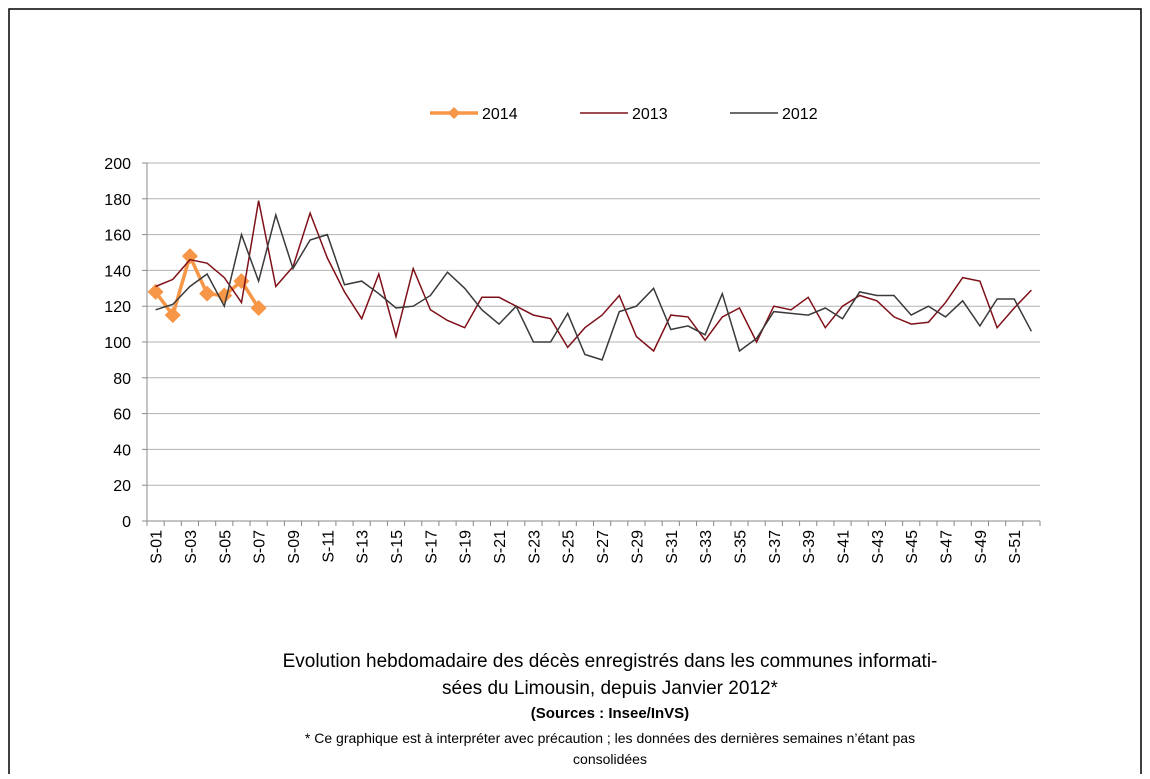 This screenshot has height=779, width=1150. What do you see at coordinates (775, 547) in the screenshot?
I see `x-tick-label: S-37` at bounding box center [775, 547].